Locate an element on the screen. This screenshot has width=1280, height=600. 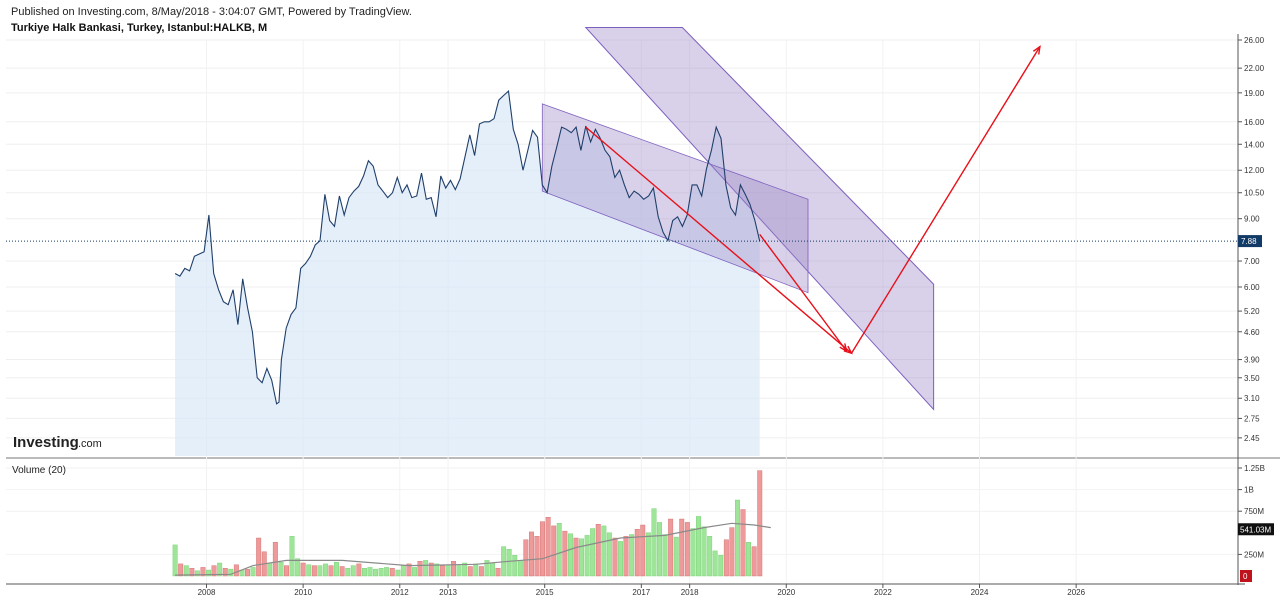
logo-main: Investing is located at coordinates (46, 442).